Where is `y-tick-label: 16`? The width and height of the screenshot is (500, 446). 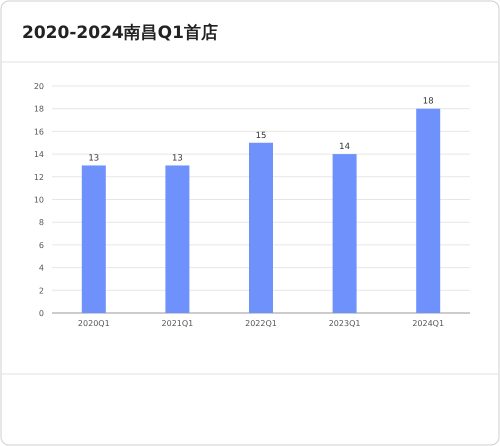 y-tick-label: 16 is located at coordinates (39, 131).